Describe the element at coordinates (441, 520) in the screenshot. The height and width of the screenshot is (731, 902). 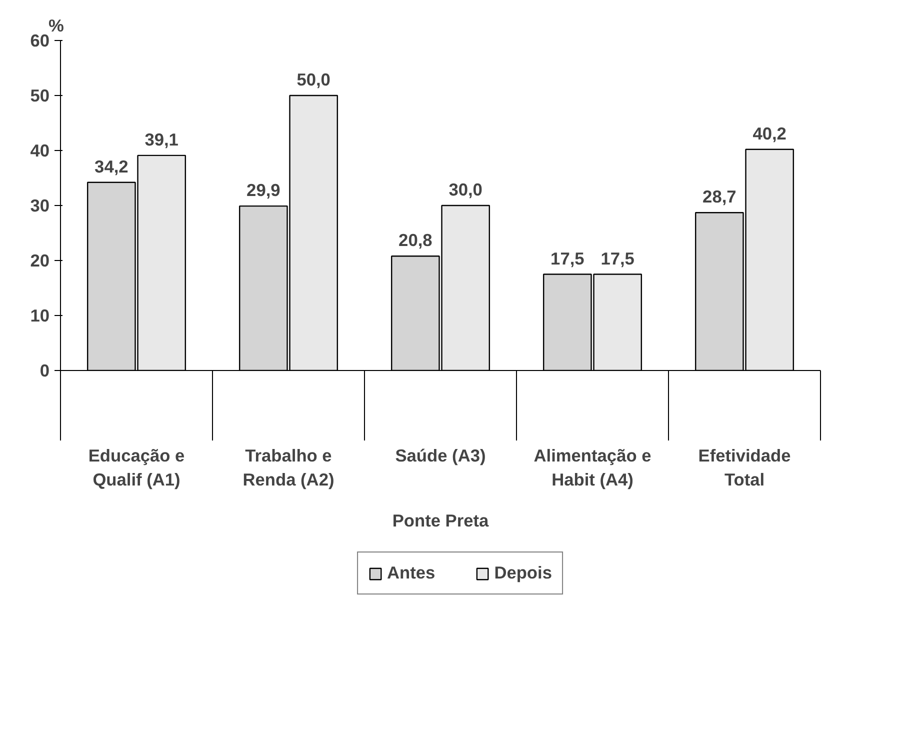
I see `x-axis-title: Ponte Preta` at that location.